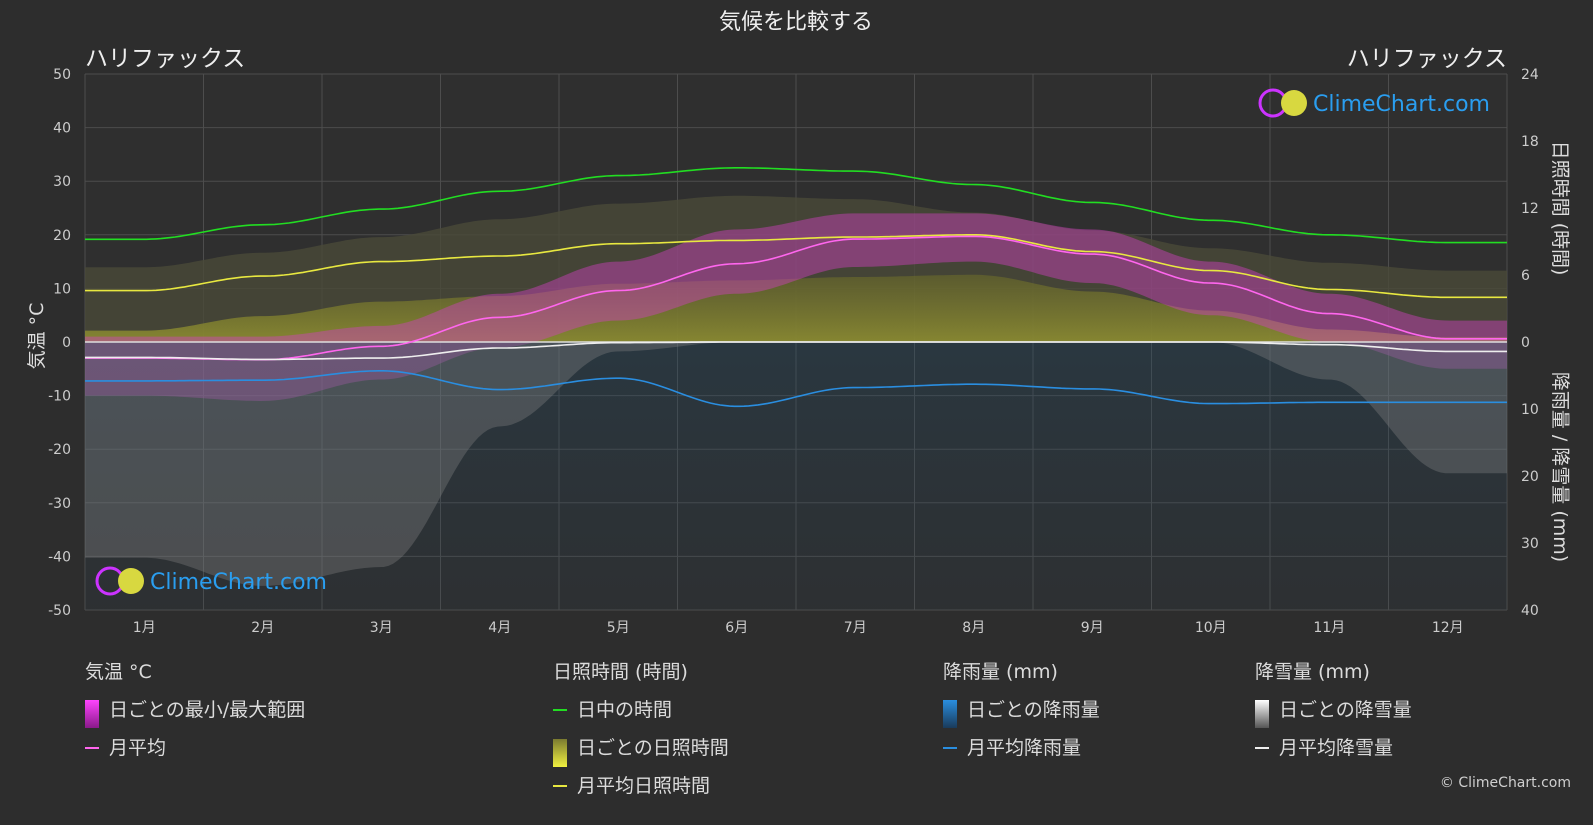 The height and width of the screenshot is (825, 1593). I want to click on y-left-tick-label: 40, so click(62, 129).